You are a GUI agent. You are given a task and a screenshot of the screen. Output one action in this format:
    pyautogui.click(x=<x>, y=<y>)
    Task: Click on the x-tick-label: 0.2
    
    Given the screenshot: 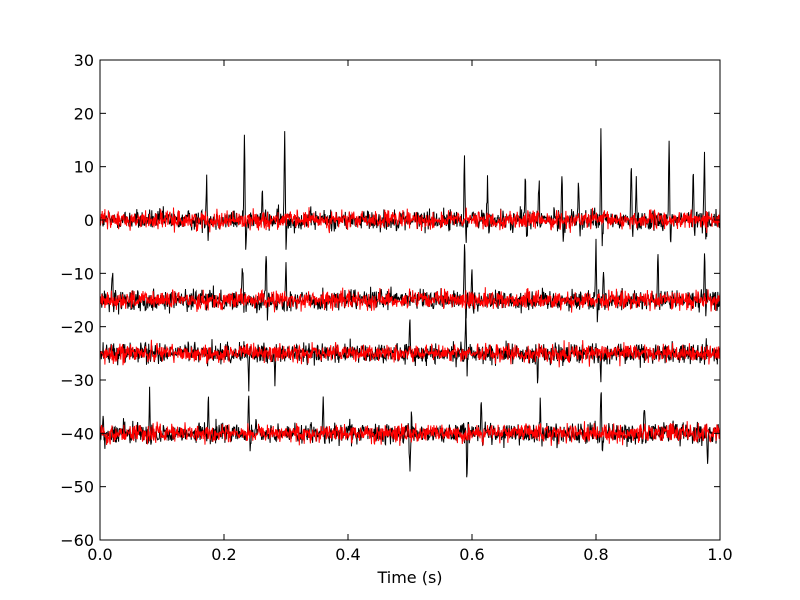 What is the action you would take?
    pyautogui.click(x=223, y=554)
    